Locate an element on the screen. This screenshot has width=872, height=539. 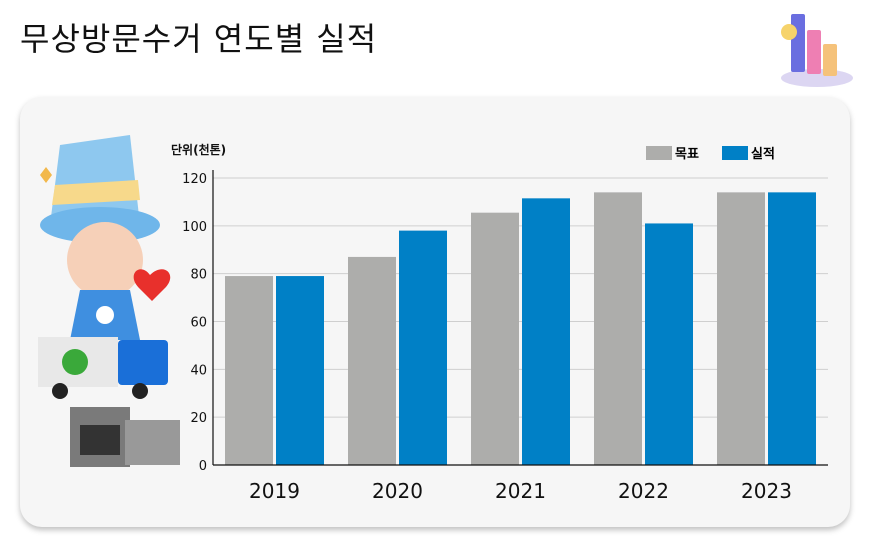
legend-label-actual: 실적 is located at coordinates (763, 154).